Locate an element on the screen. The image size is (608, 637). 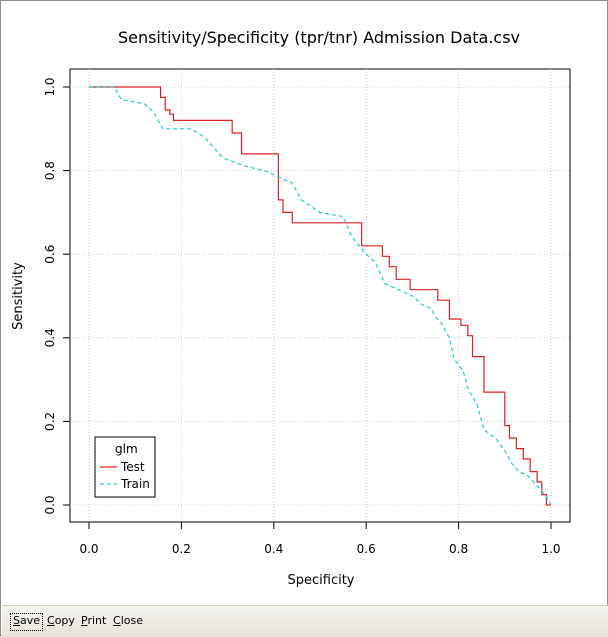
y-tick-label-5: 1.0 is located at coordinates (50, 86).